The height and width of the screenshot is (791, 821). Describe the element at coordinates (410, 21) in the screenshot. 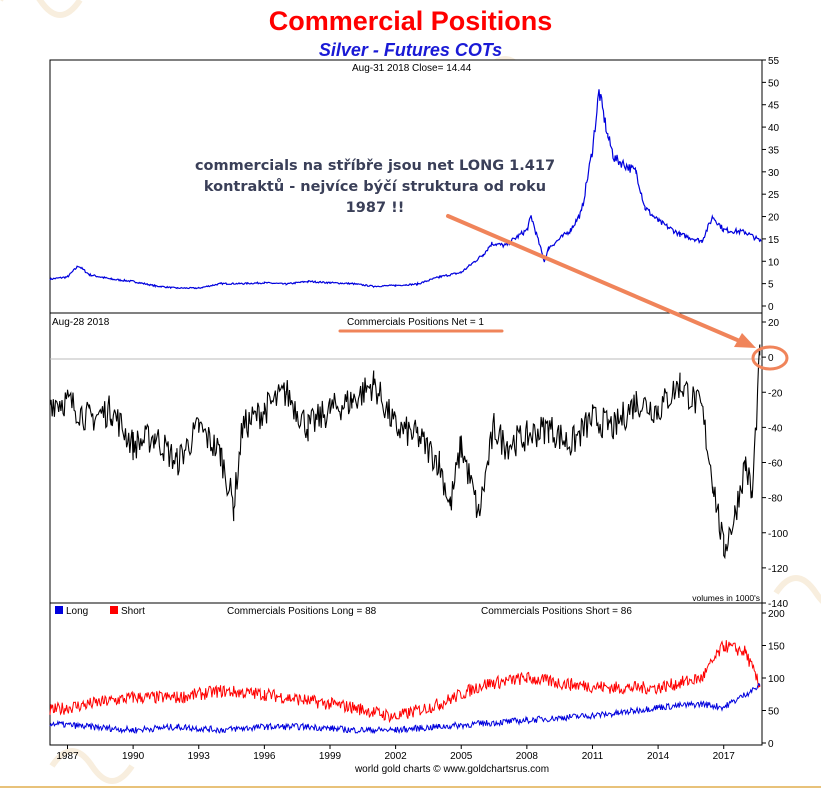

I see `chart-title: Commercial Positions` at that location.